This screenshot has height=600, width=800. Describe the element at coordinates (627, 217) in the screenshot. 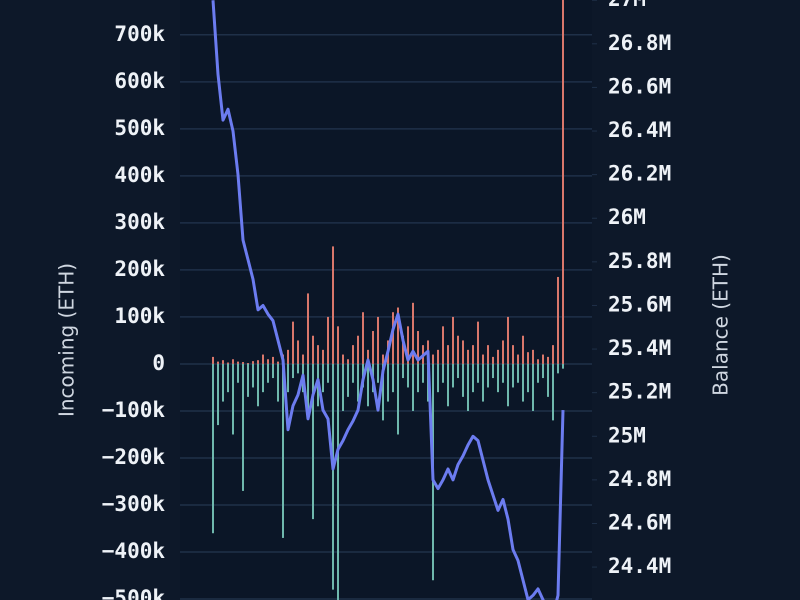

I see `y2-tick-label: 26M` at that location.